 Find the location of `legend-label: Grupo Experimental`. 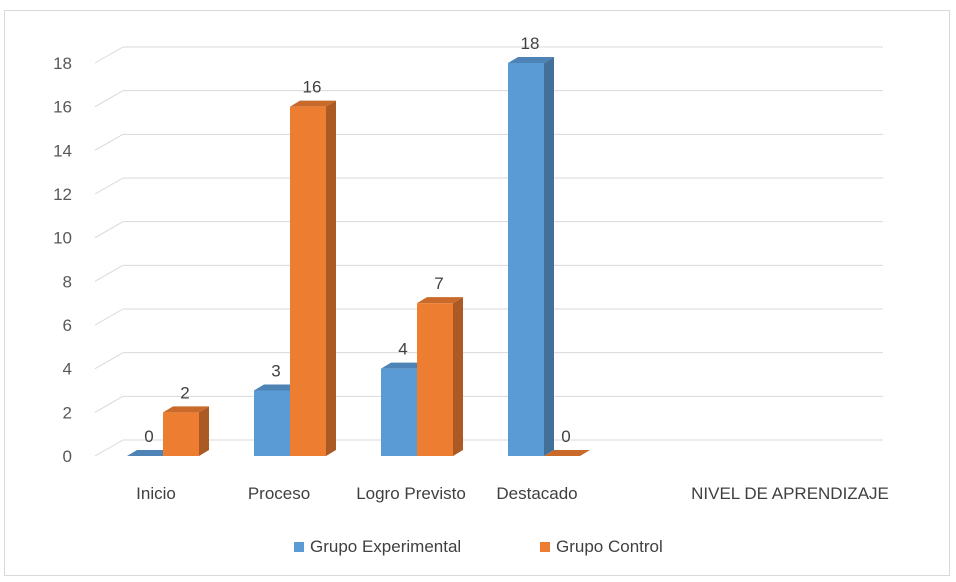

legend-label: Grupo Experimental is located at coordinates (385, 546).